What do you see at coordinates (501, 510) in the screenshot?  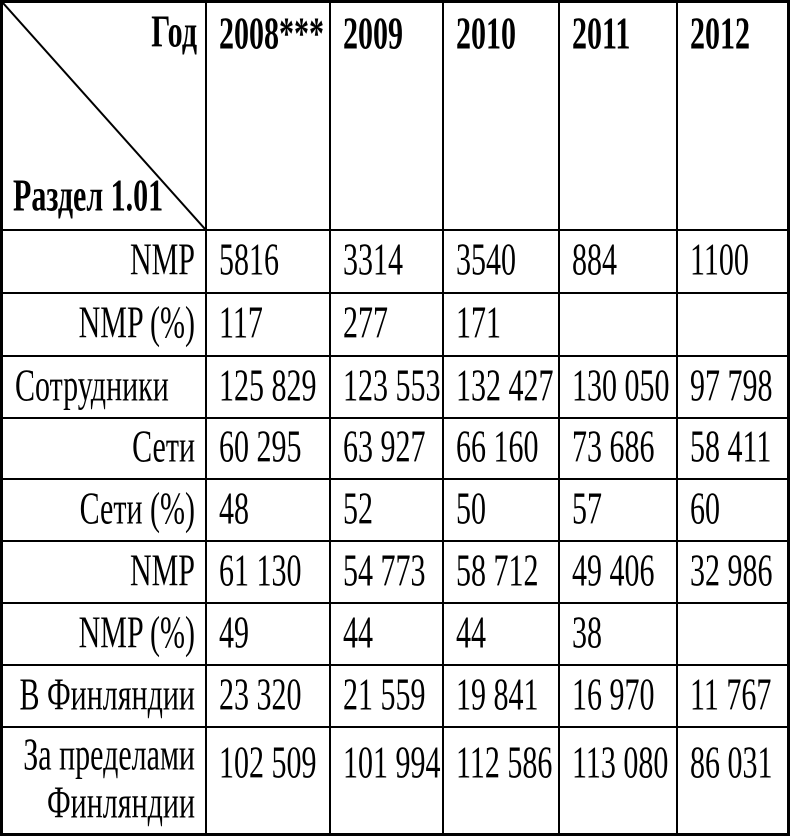 I see `value-cell: 50` at bounding box center [501, 510].